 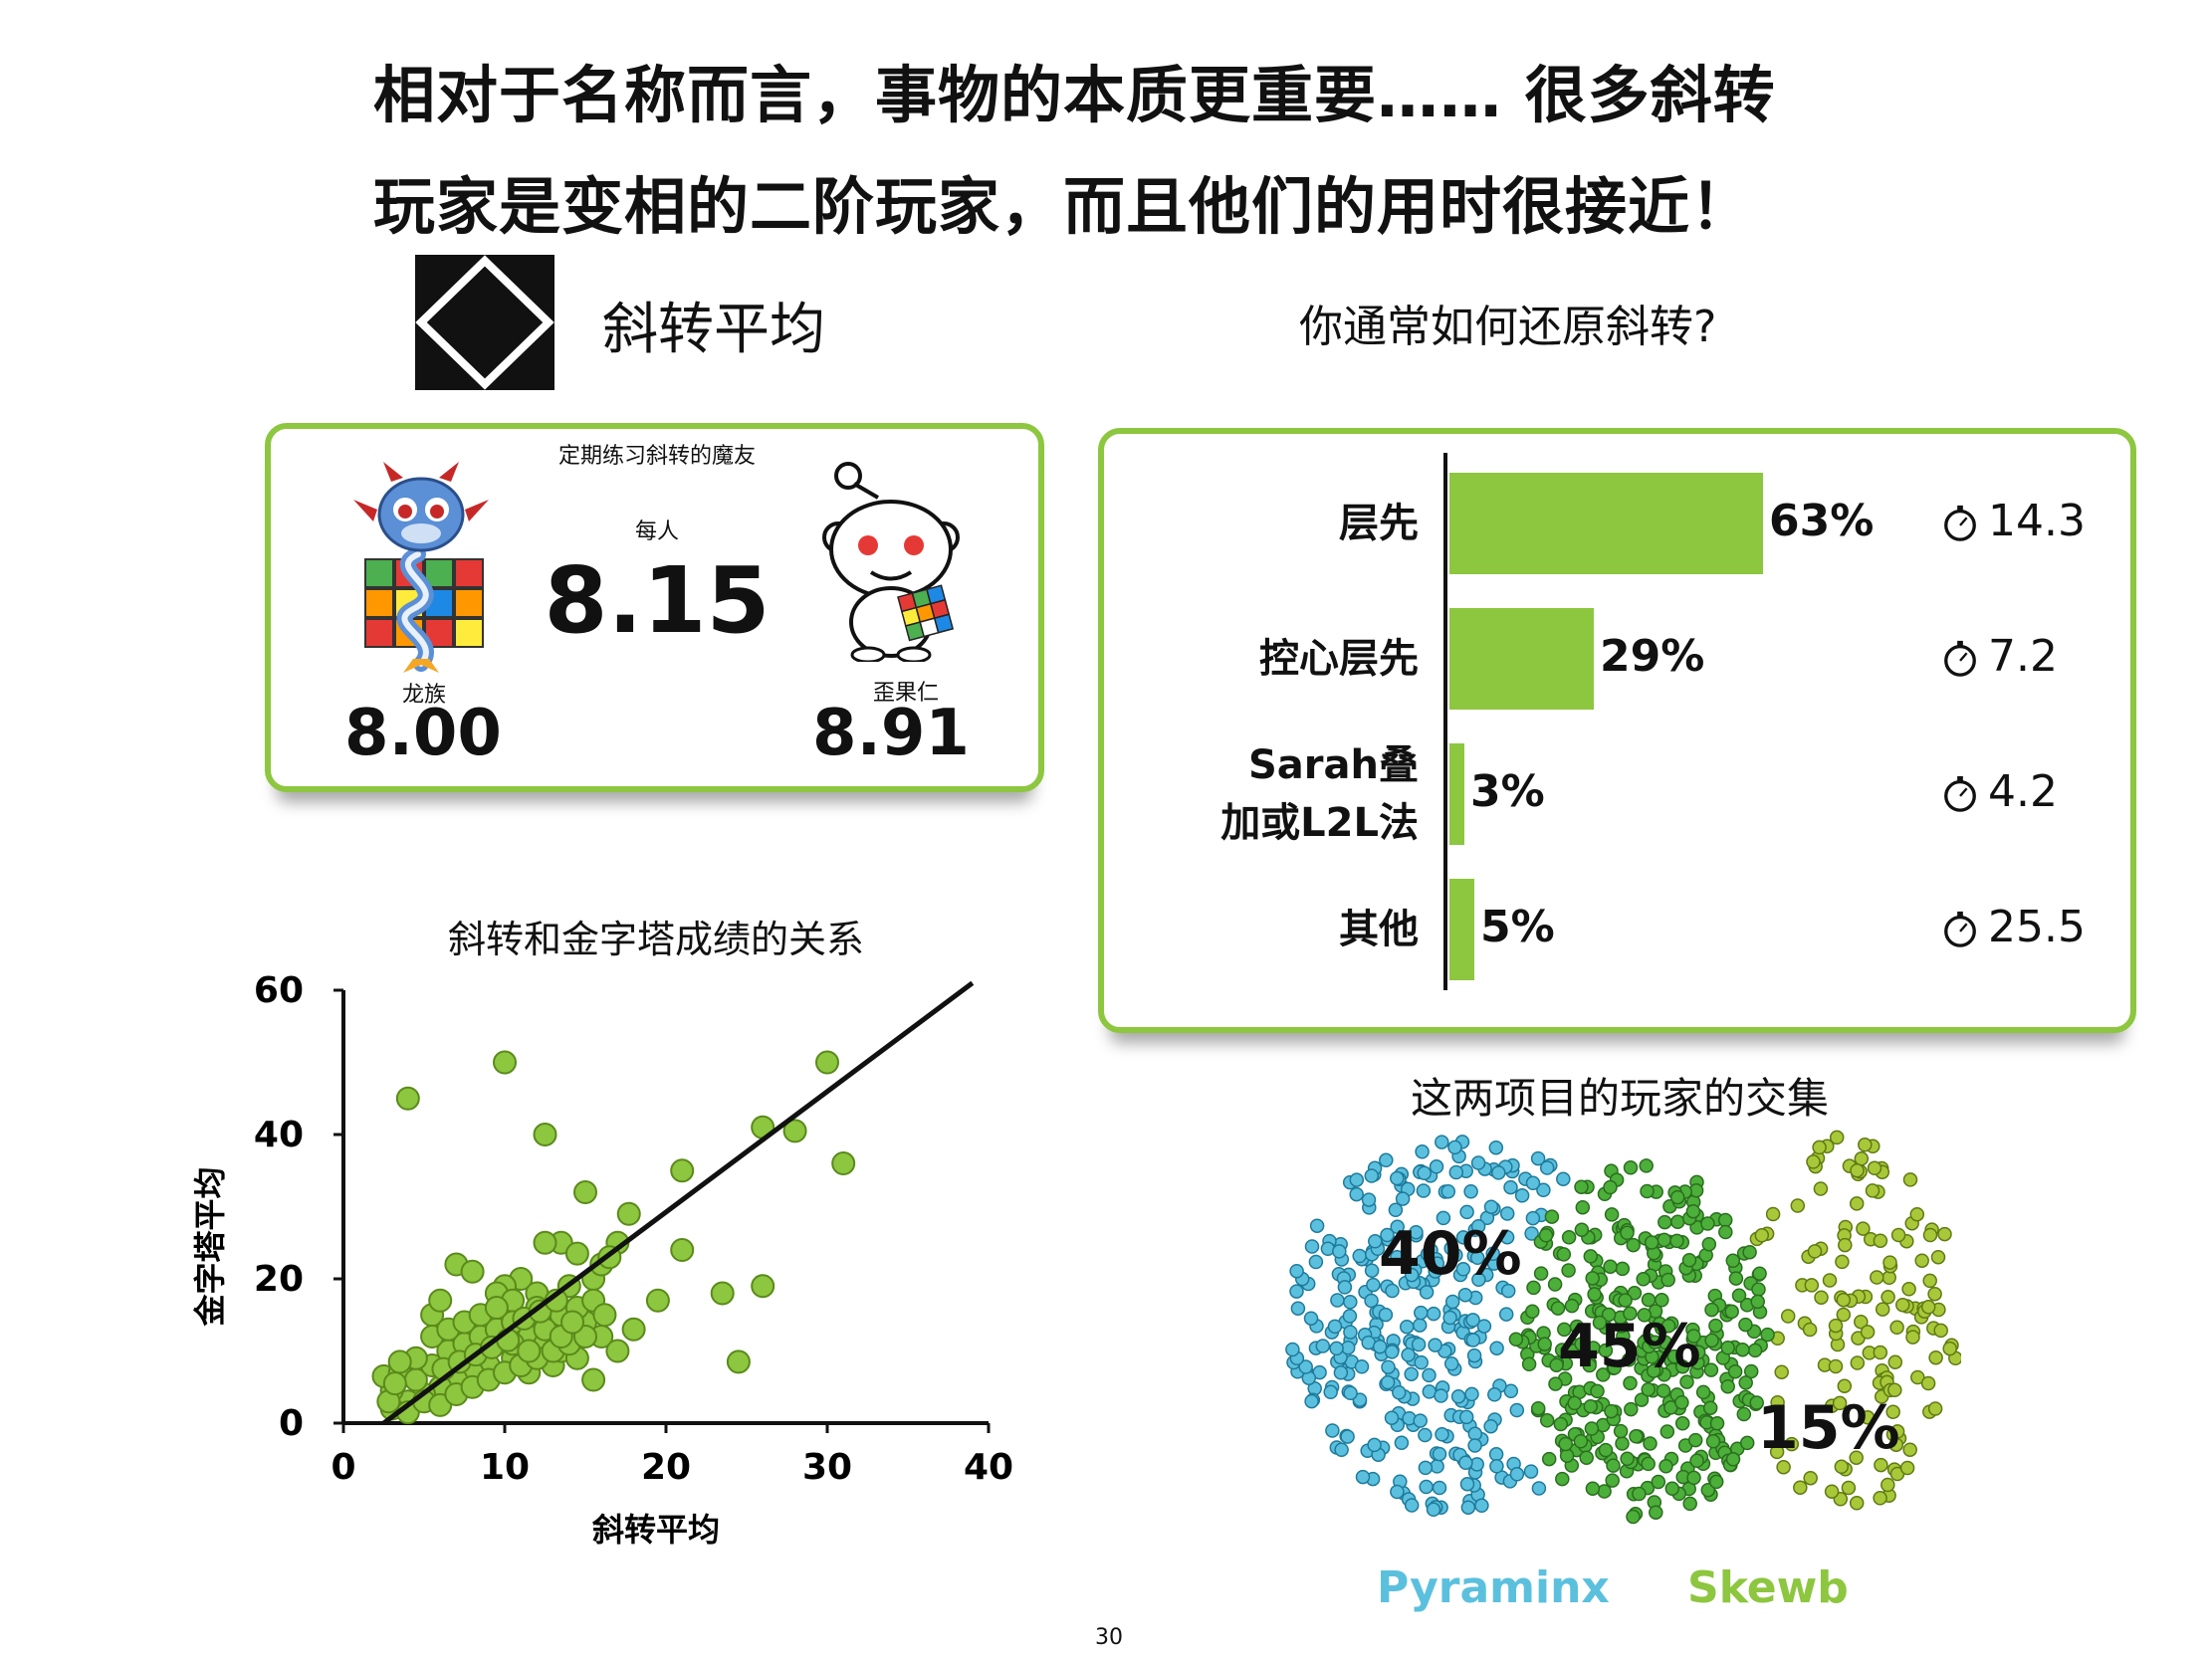 I want to click on dragon-mascot-icon, so click(x=421, y=567).